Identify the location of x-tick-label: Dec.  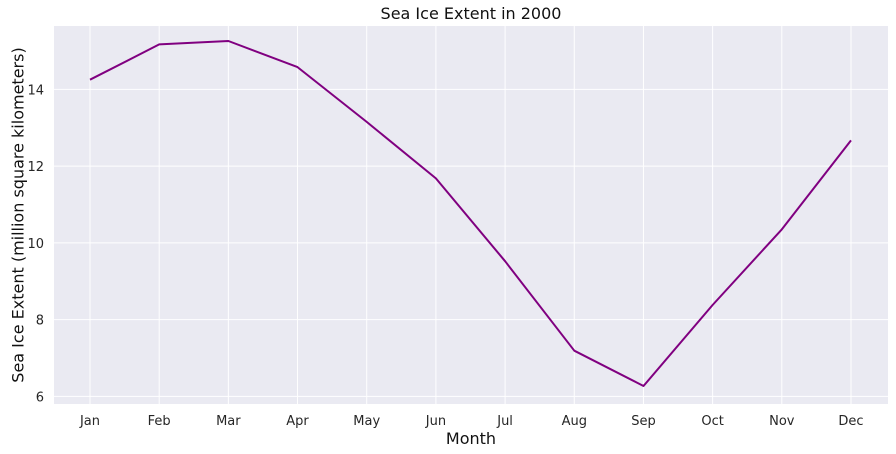
(850, 421).